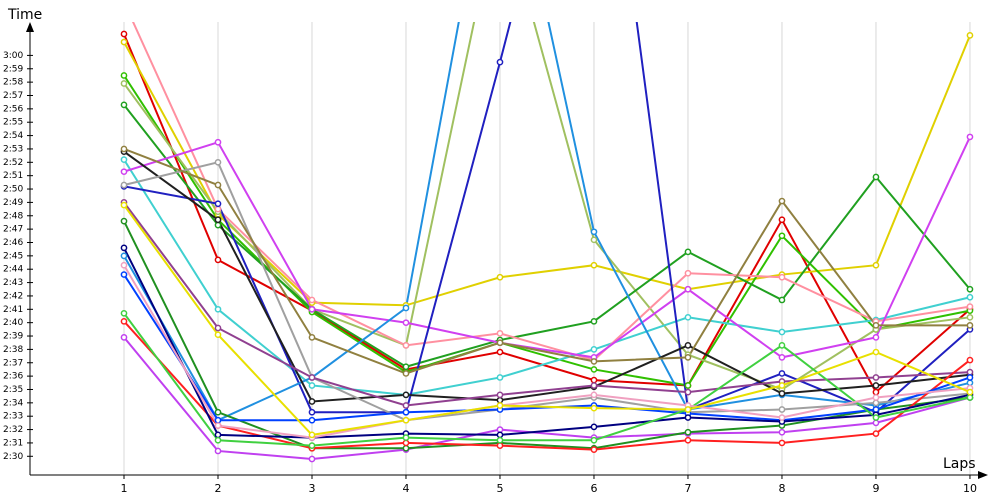 Image resolution: width=1000 pixels, height=500 pixels. I want to click on y-tick-label: 2:37, so click(13, 363).